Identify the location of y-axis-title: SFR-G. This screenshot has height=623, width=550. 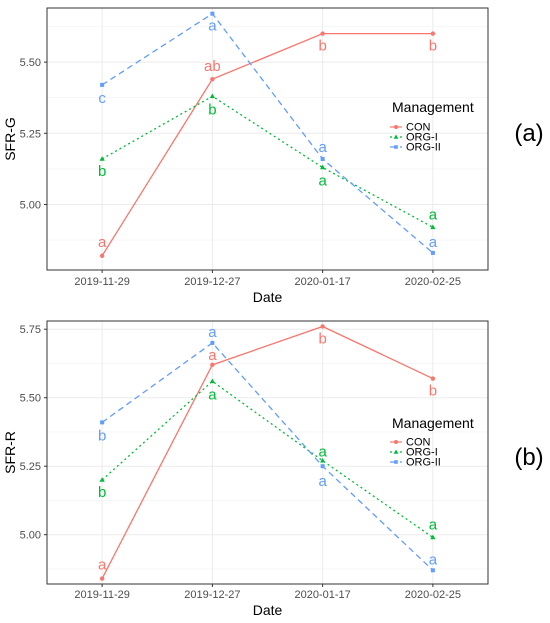
(10, 139).